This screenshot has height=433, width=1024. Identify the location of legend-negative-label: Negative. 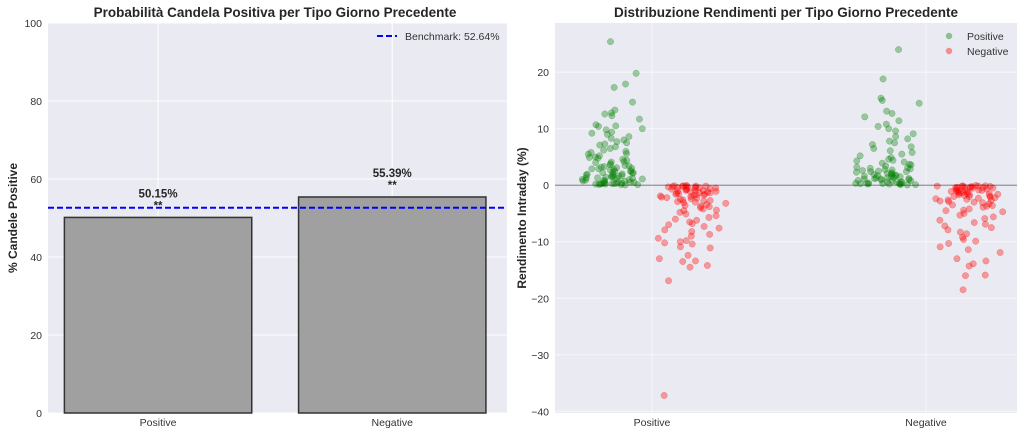
(988, 52).